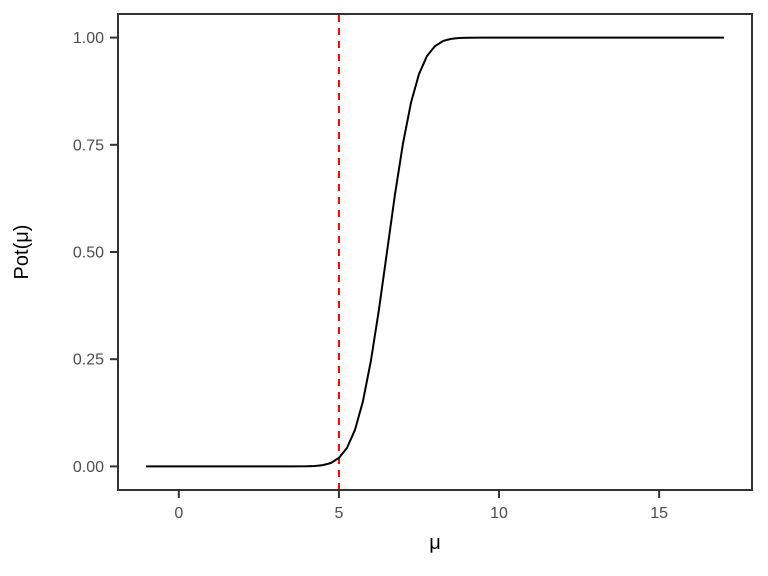  I want to click on x-axis-tick-label: 5, so click(338, 513).